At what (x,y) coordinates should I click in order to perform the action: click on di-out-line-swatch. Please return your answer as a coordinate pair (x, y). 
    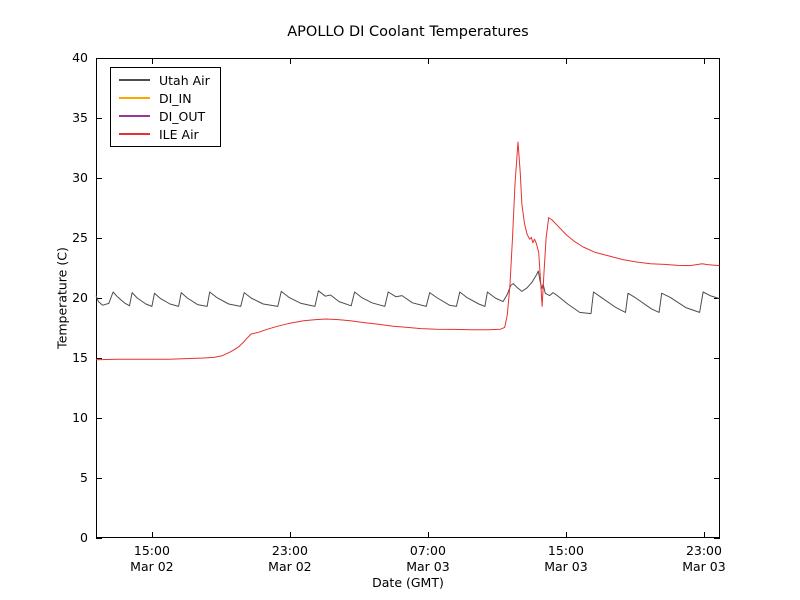
    Looking at the image, I should click on (134, 116).